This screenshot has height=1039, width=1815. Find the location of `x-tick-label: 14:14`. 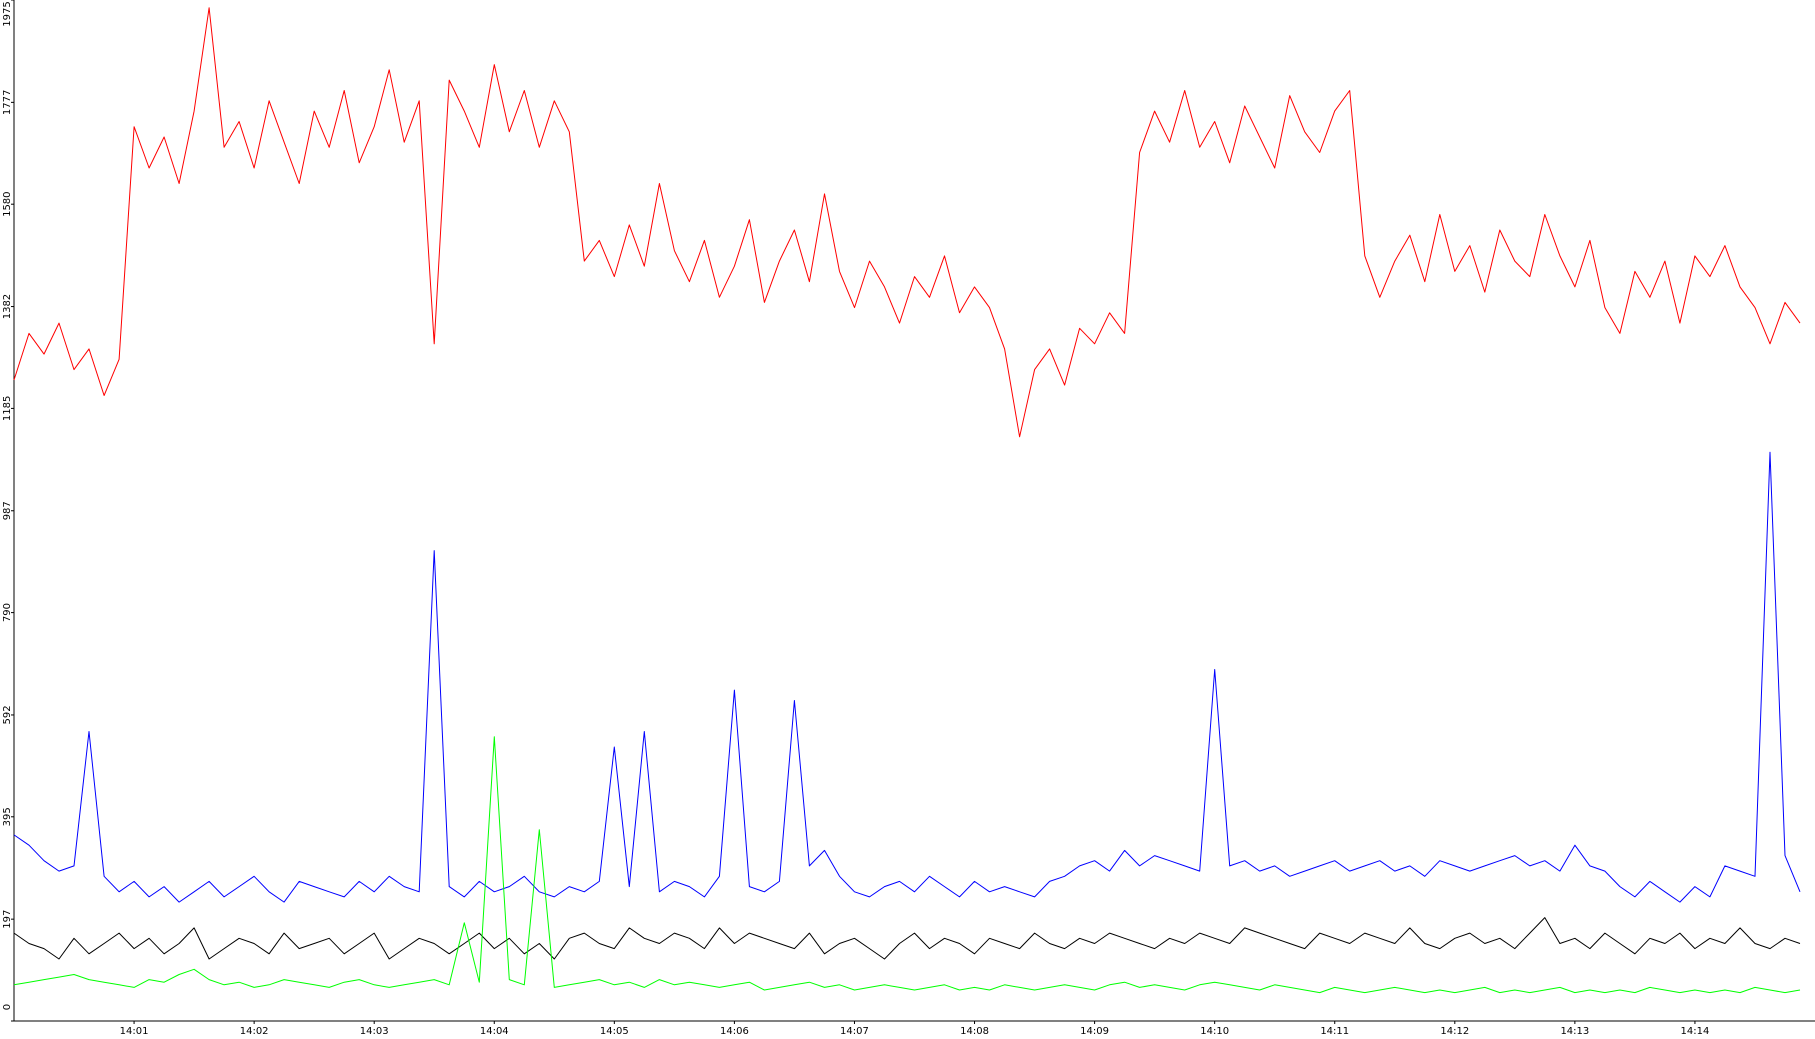

x-tick-label: 14:14 is located at coordinates (1695, 1031).